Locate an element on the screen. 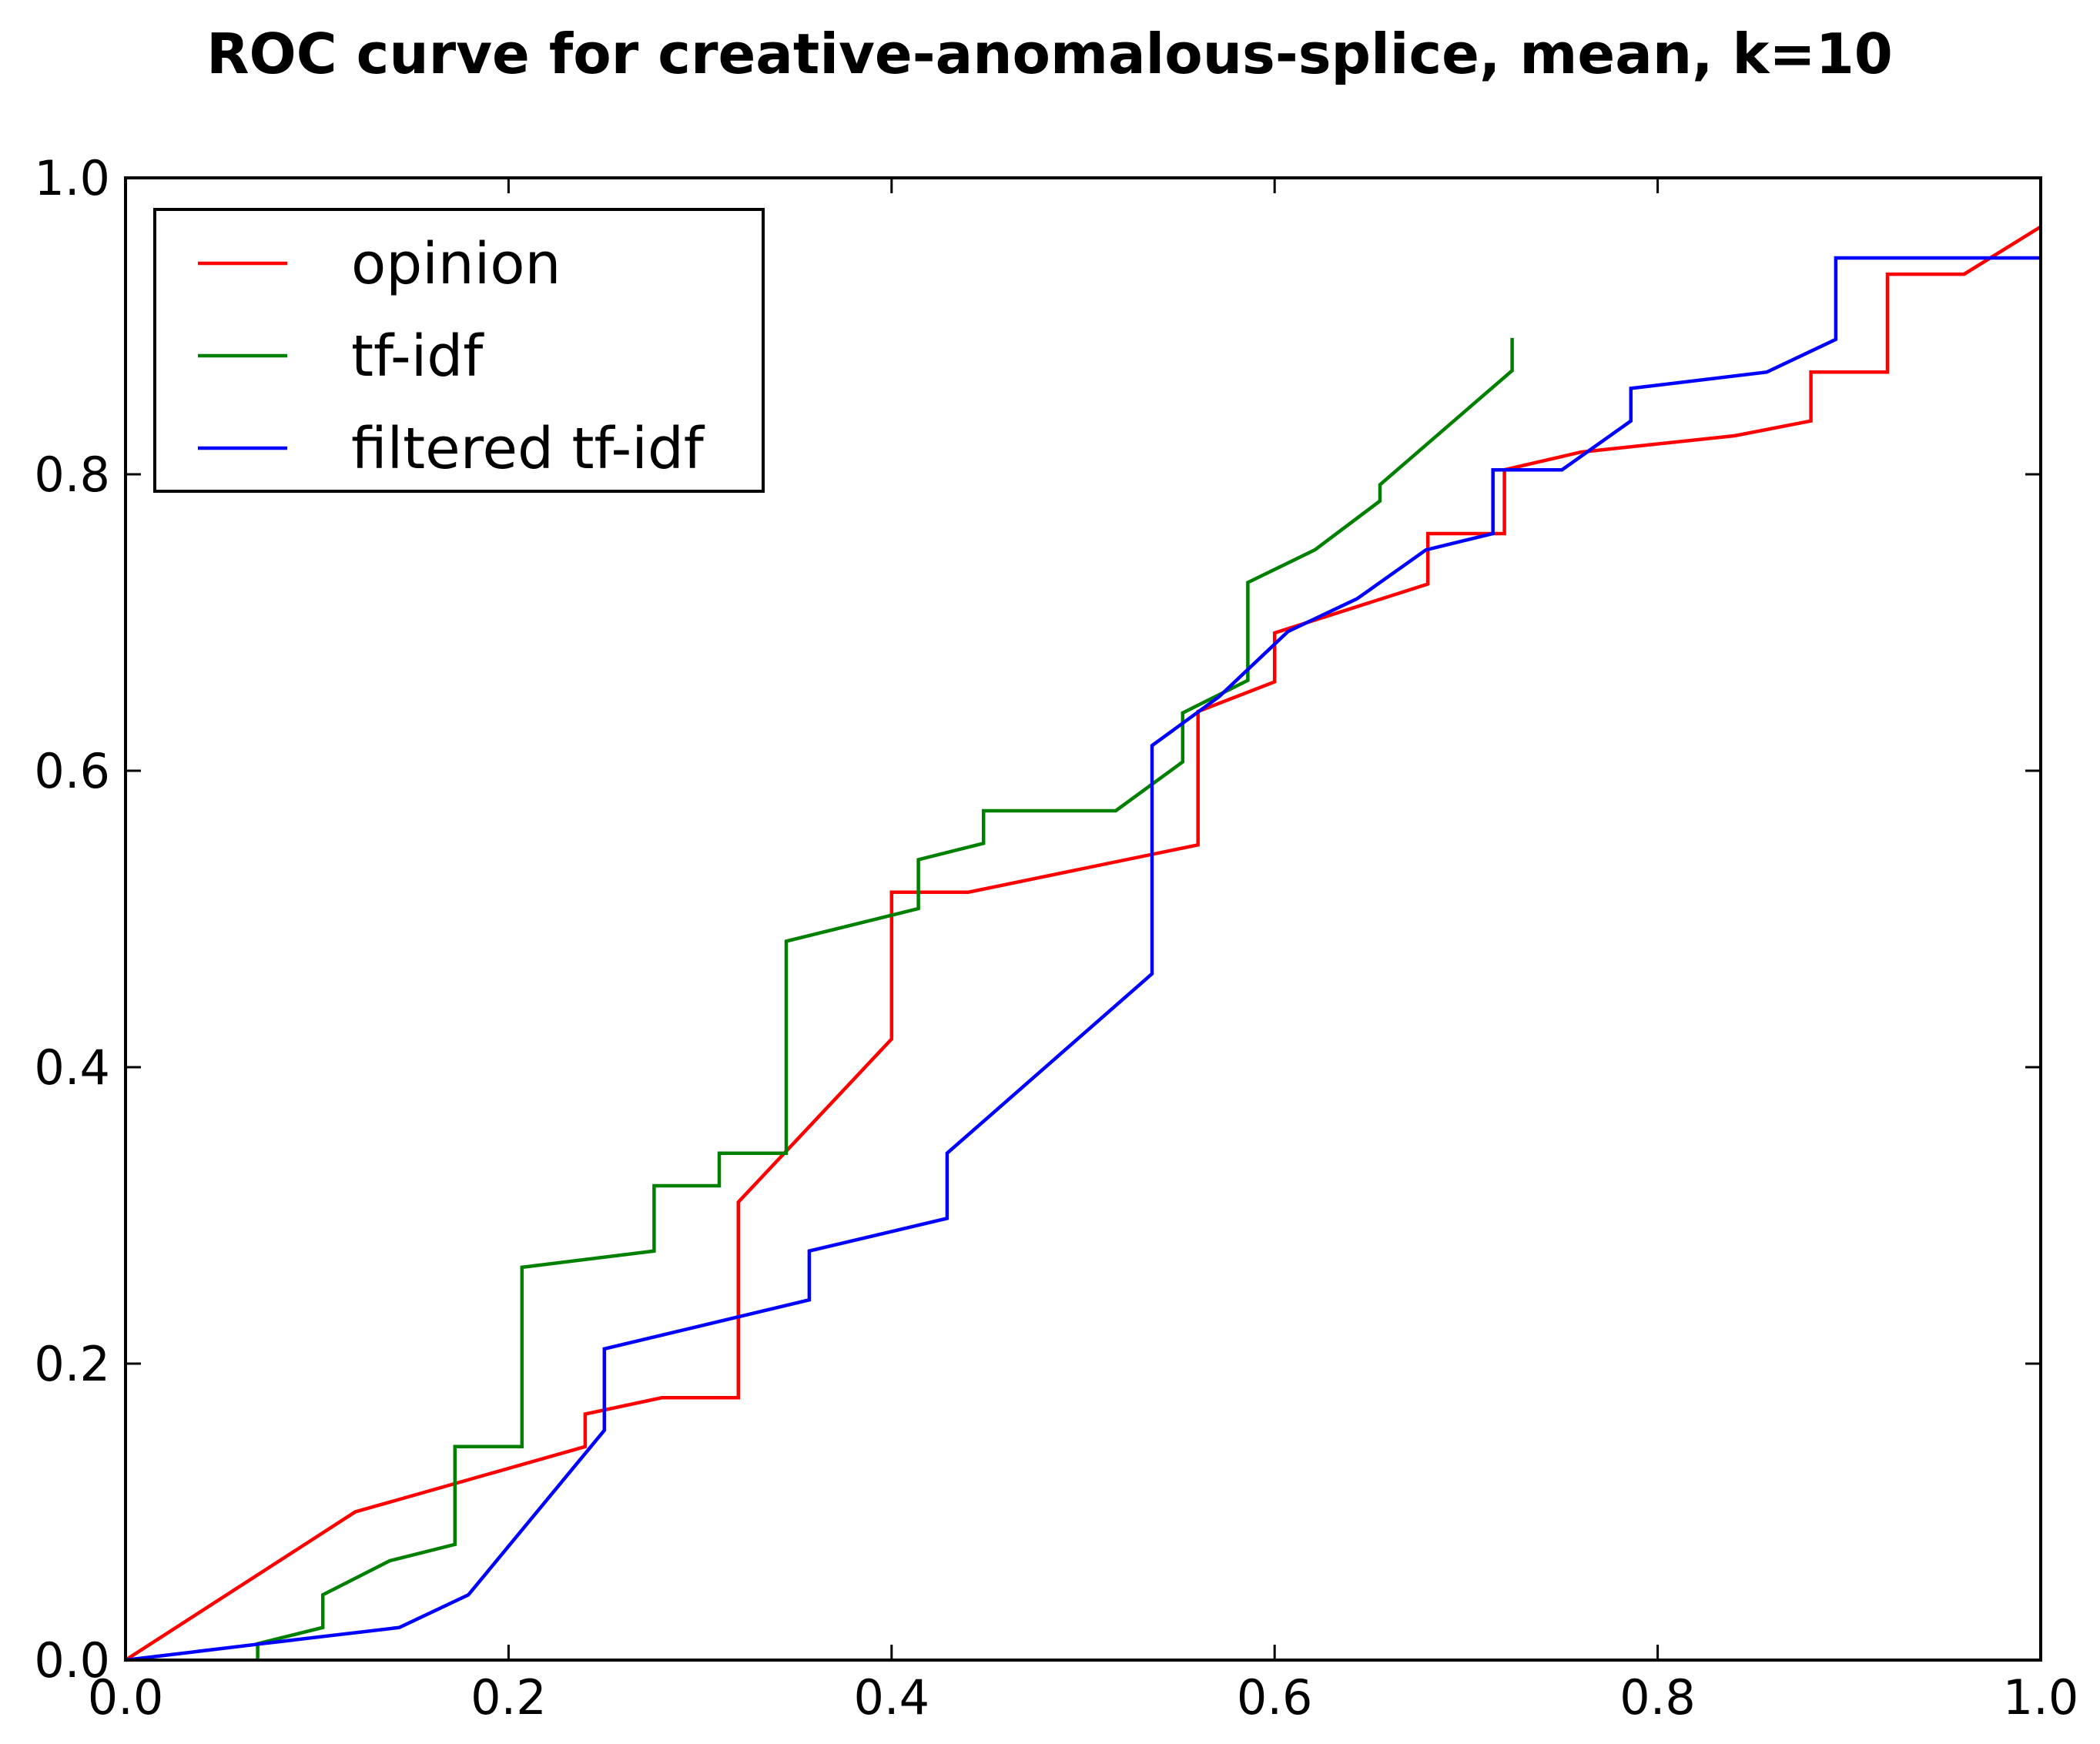  y-tick-label: 1.0 is located at coordinates (72, 178).